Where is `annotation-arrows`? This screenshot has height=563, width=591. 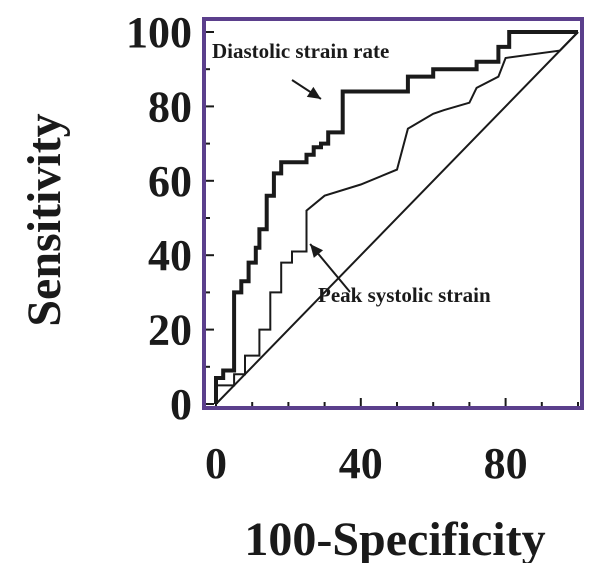 annotation-arrows is located at coordinates (321, 186).